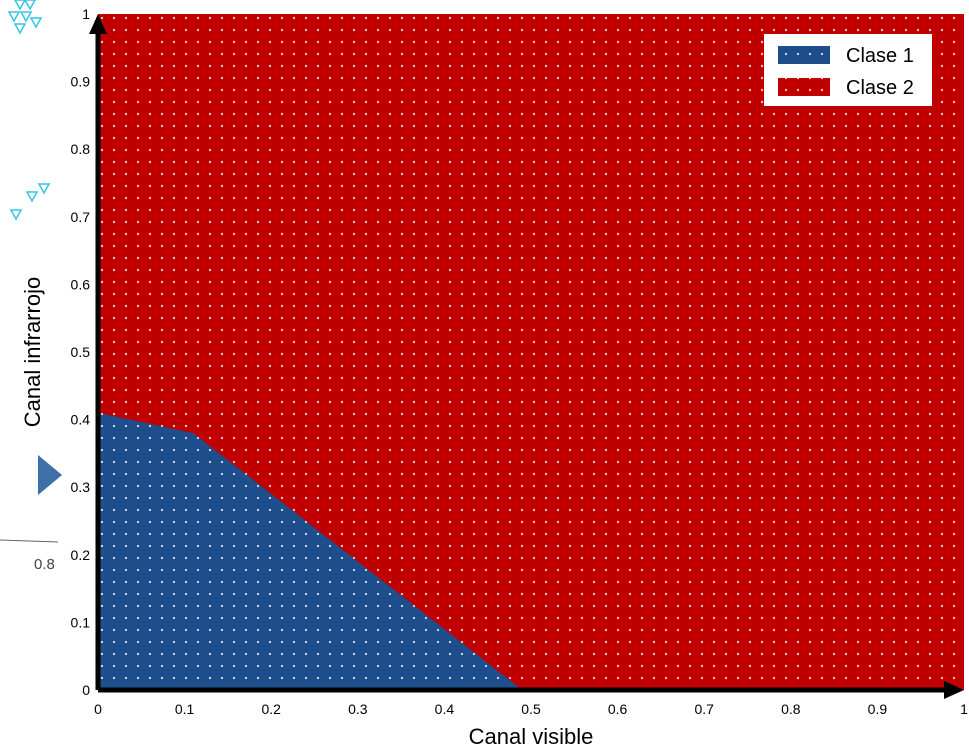 This screenshot has height=750, width=969. I want to click on fragment-tick-label: 0.8, so click(44, 564).